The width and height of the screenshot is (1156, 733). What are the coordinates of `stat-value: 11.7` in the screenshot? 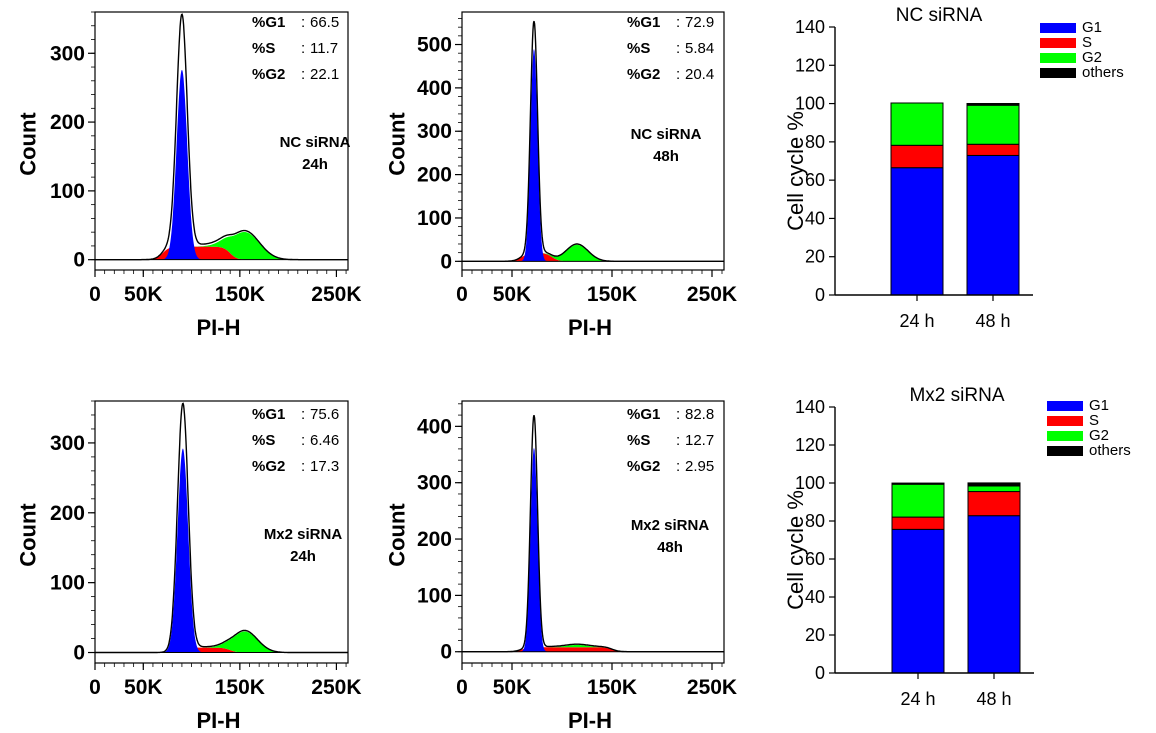 It's located at (324, 48).